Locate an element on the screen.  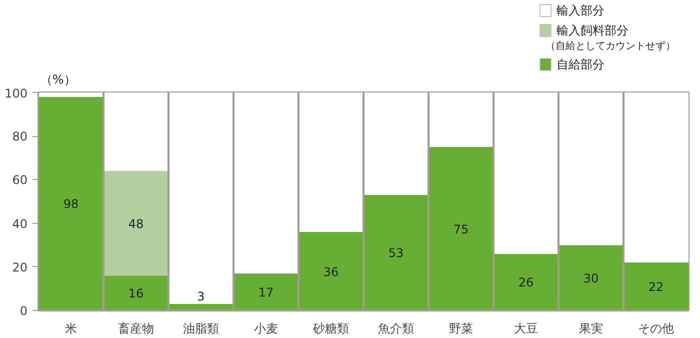
x-tick-label: 油脂類 is located at coordinates (201, 329).